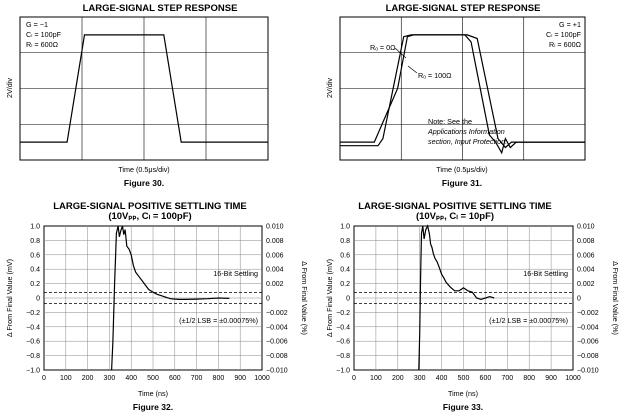 The height and width of the screenshot is (417, 620). Describe the element at coordinates (462, 183) in the screenshot. I see `figure-caption: Figure 31.` at that location.